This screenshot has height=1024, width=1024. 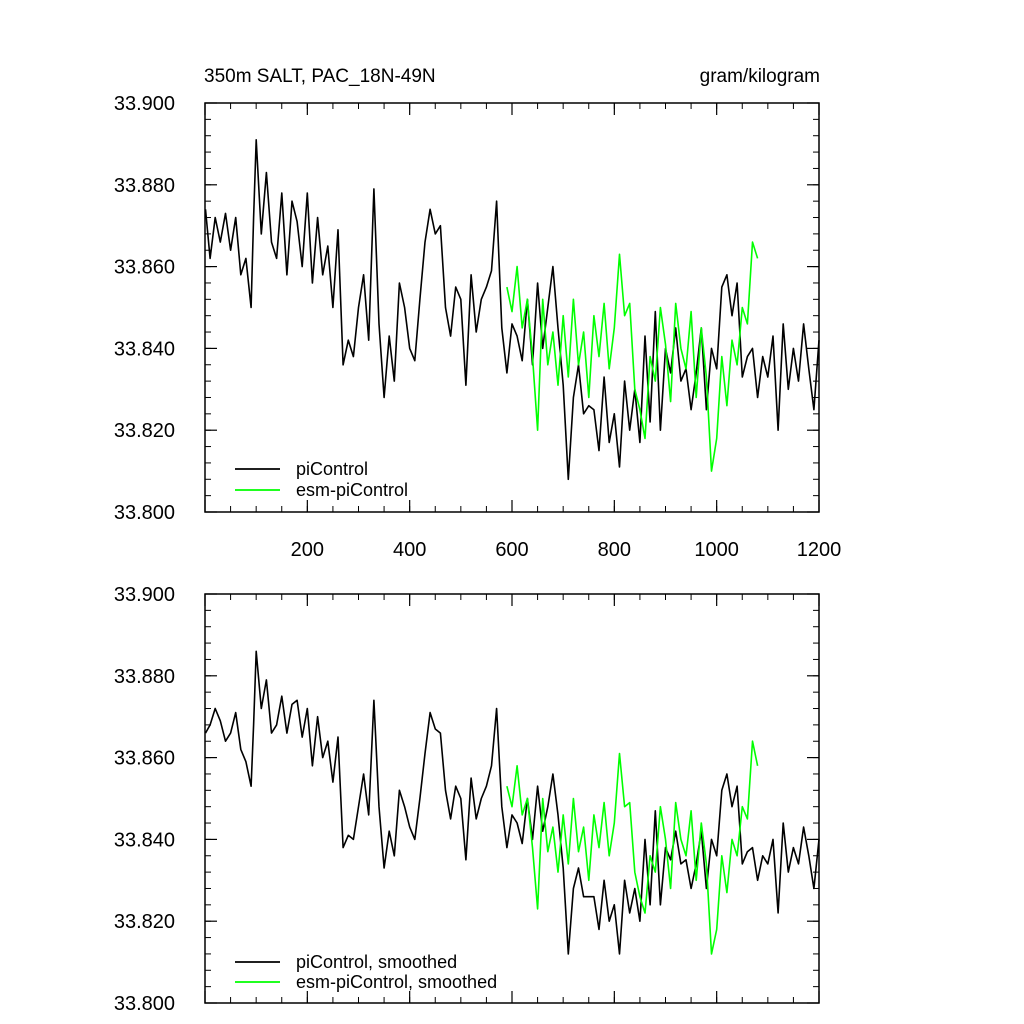 I want to click on bottom-y-tick-label: 33.800, so click(x=144, y=1004).